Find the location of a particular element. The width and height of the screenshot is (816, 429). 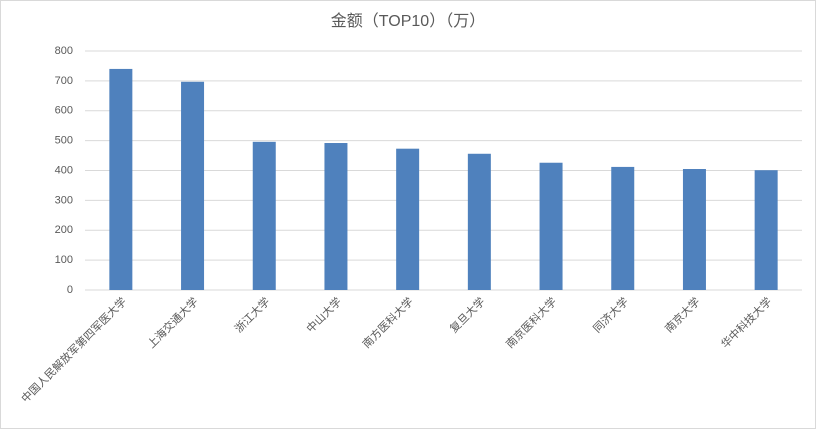

y-tick-label: 800 is located at coordinates (64, 51).